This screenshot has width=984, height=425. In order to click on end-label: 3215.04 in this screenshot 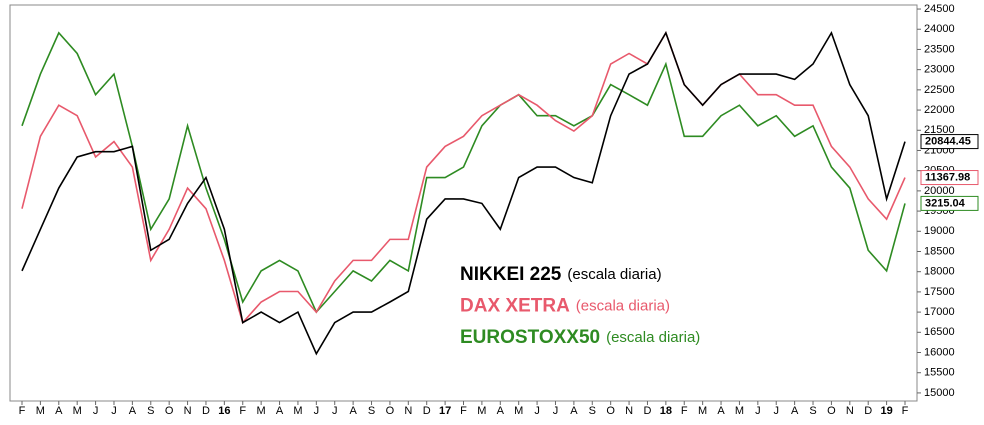, I will do `click(945, 203)`.